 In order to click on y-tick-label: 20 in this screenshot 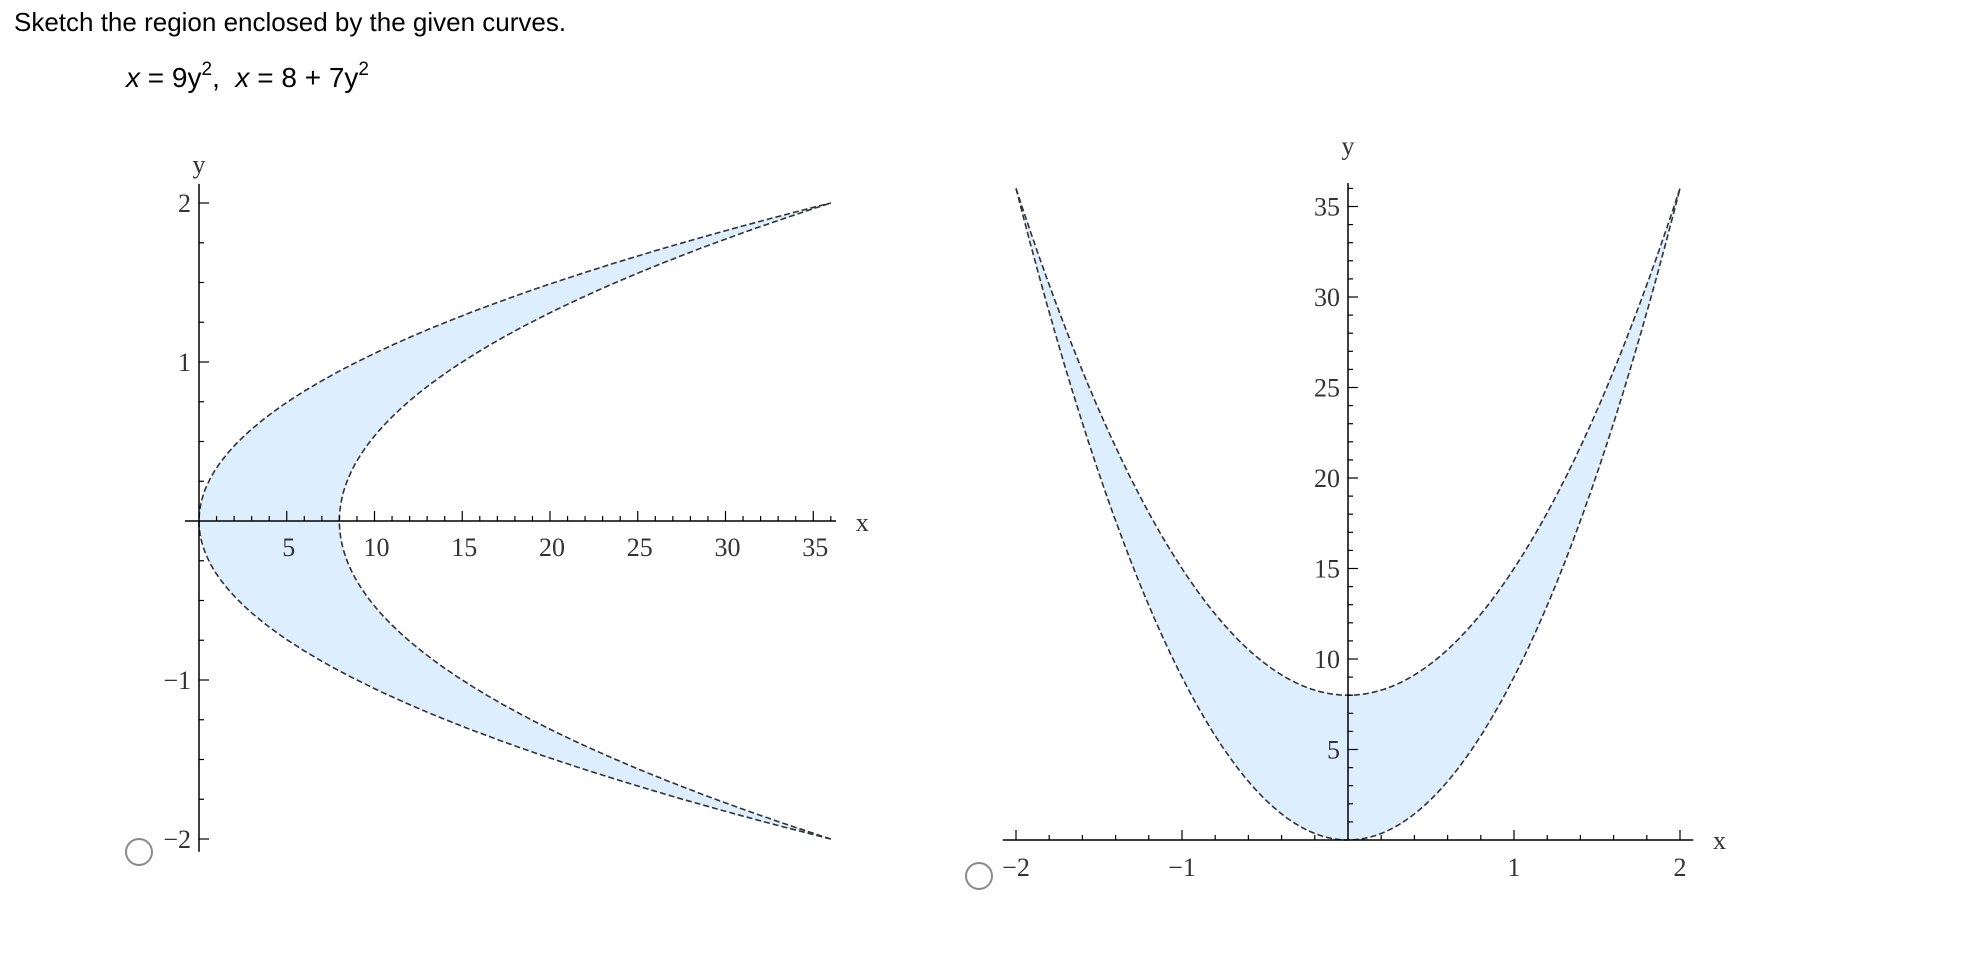, I will do `click(1327, 478)`.